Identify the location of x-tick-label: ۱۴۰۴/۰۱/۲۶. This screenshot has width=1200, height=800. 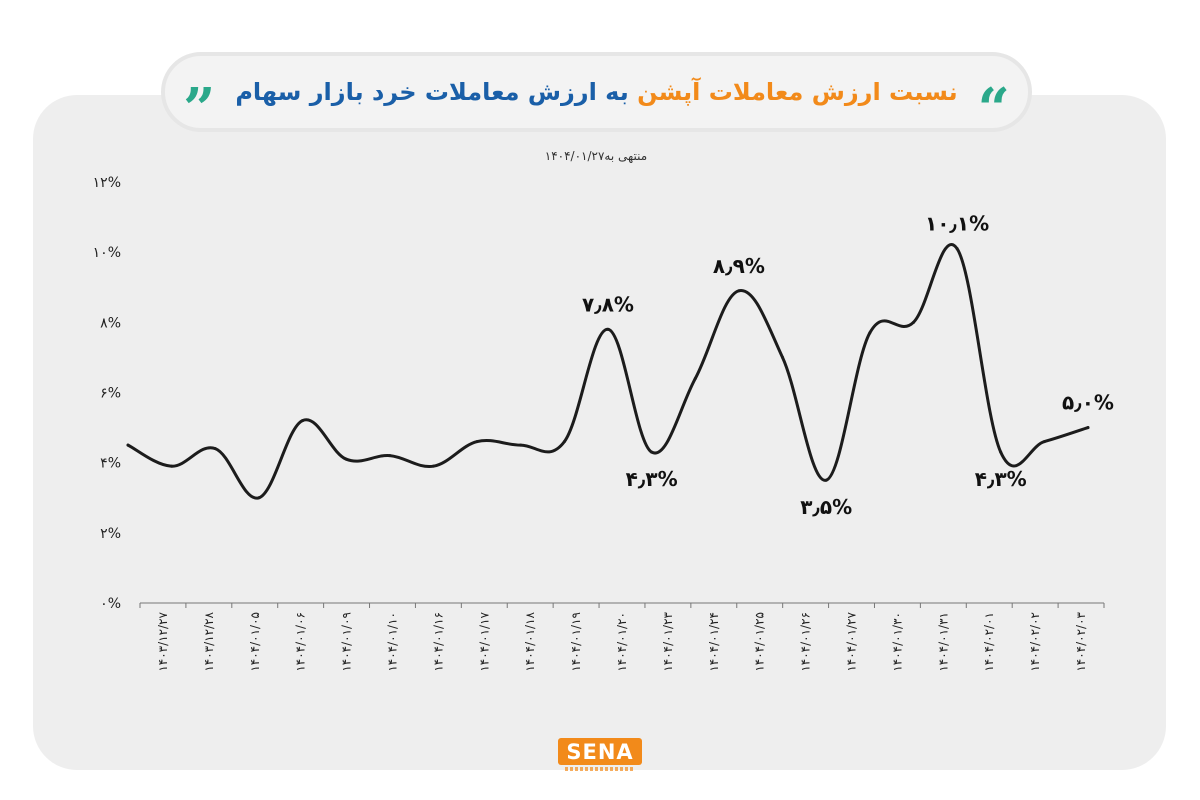
(806, 642).